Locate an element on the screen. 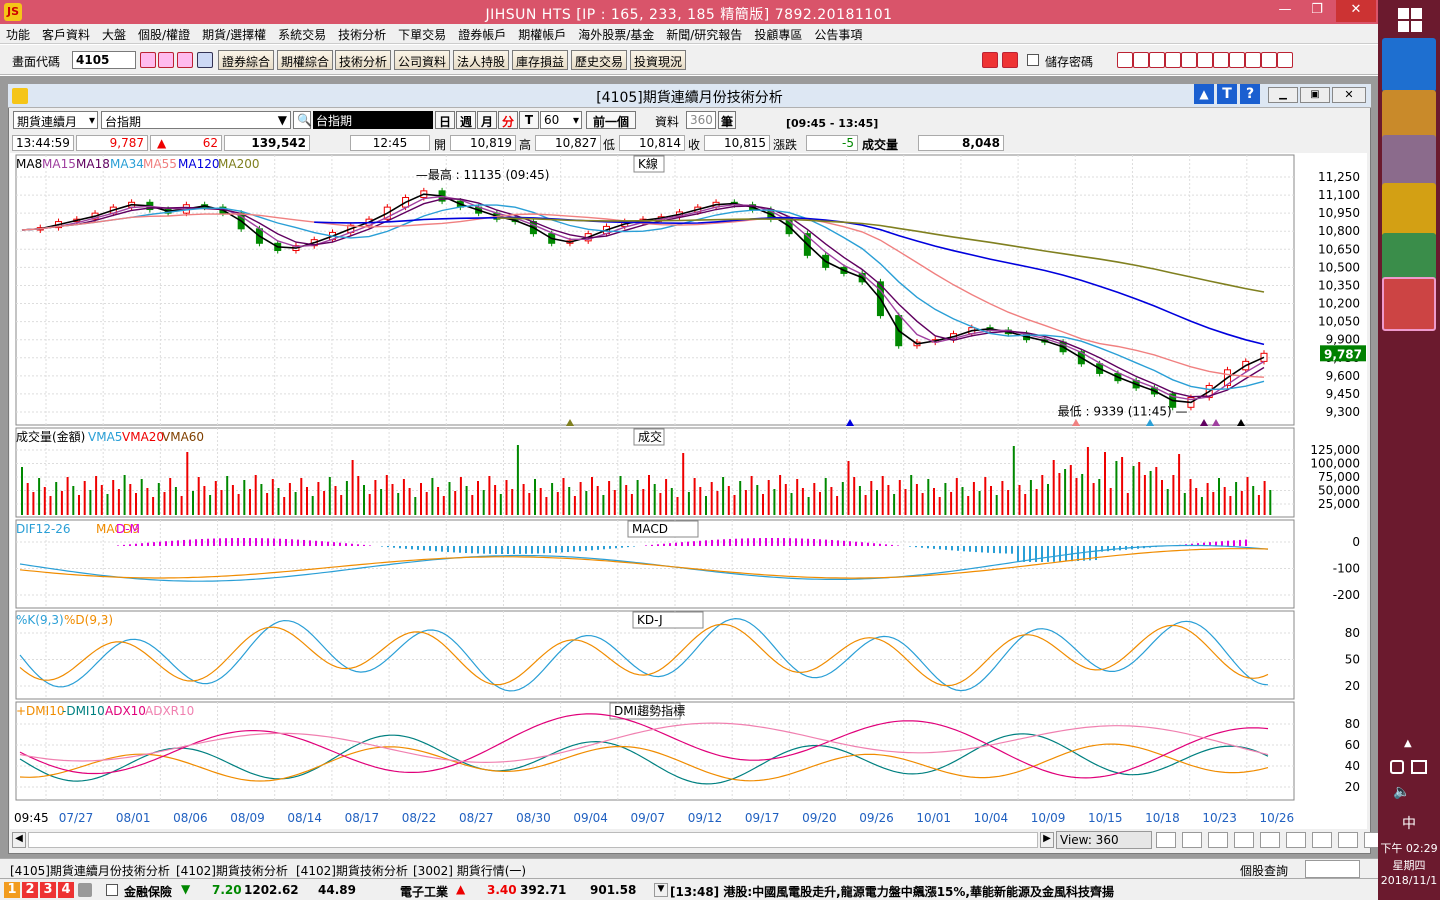  toolbar-button: 期權綜合 is located at coordinates (305, 60).